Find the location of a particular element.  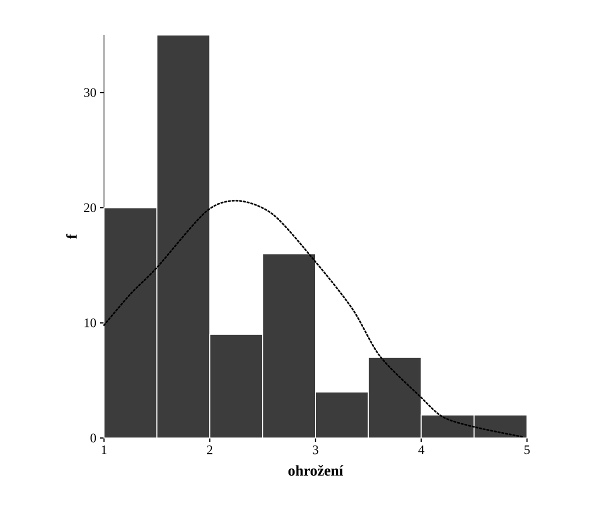

x-tick-label: 1 is located at coordinates (104, 450).